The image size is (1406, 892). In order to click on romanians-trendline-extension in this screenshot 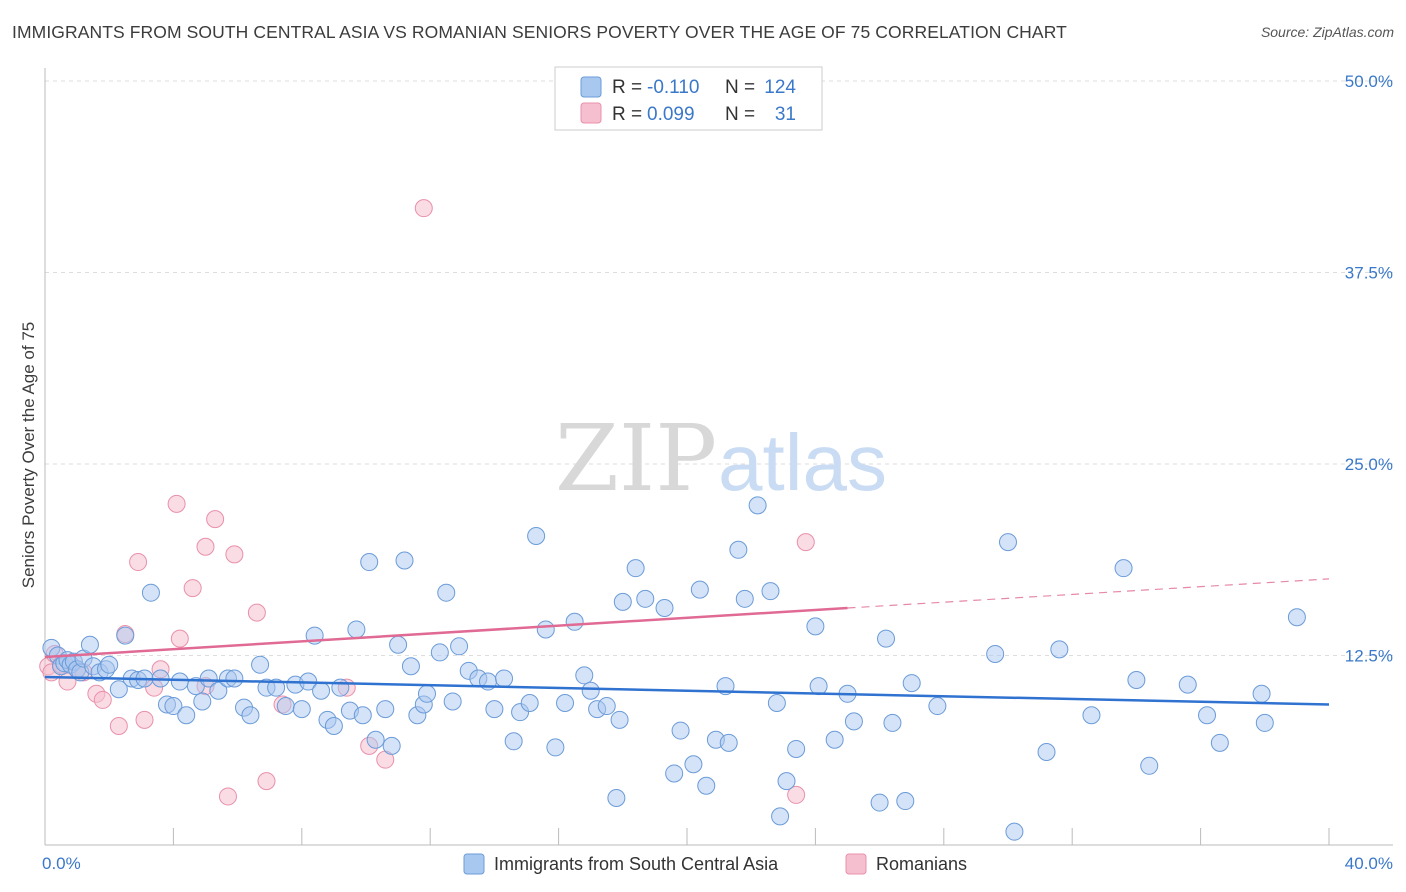, I will do `click(1088, 593)`.